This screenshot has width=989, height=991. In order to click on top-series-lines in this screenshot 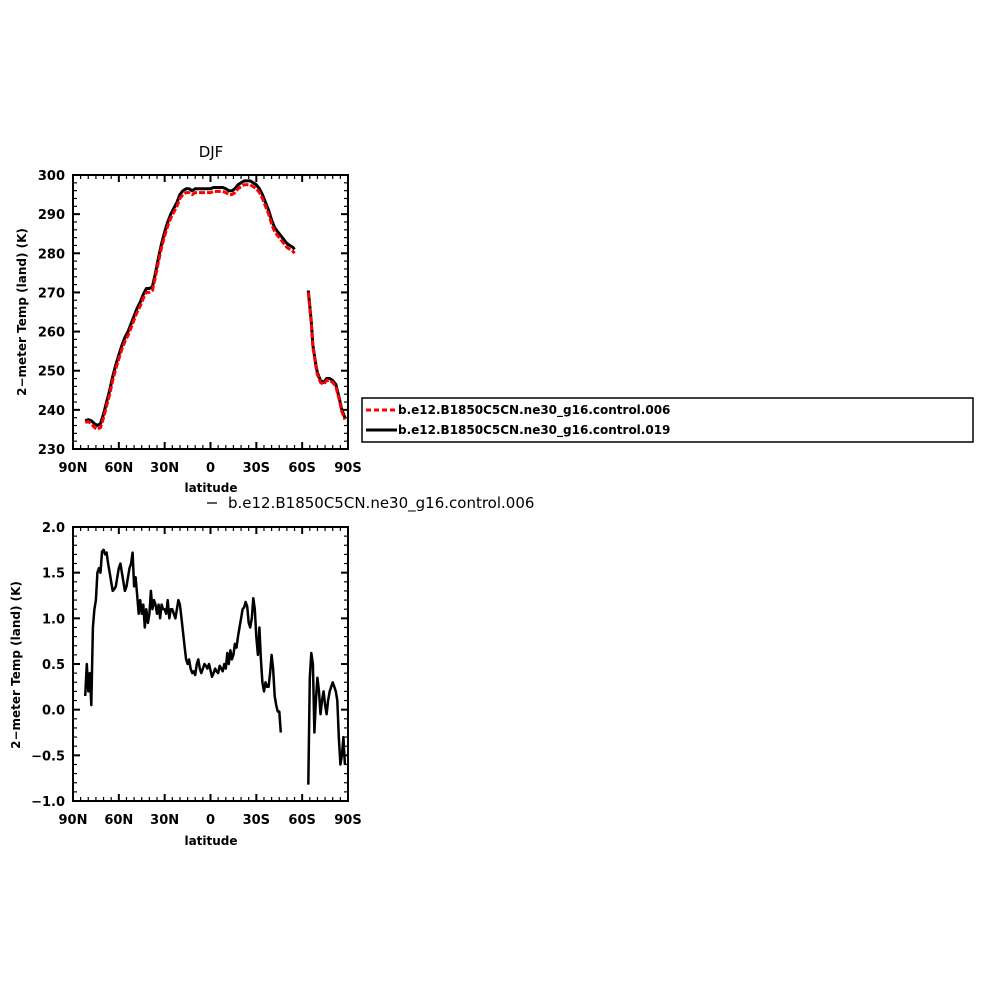, I will do `click(215, 305)`.